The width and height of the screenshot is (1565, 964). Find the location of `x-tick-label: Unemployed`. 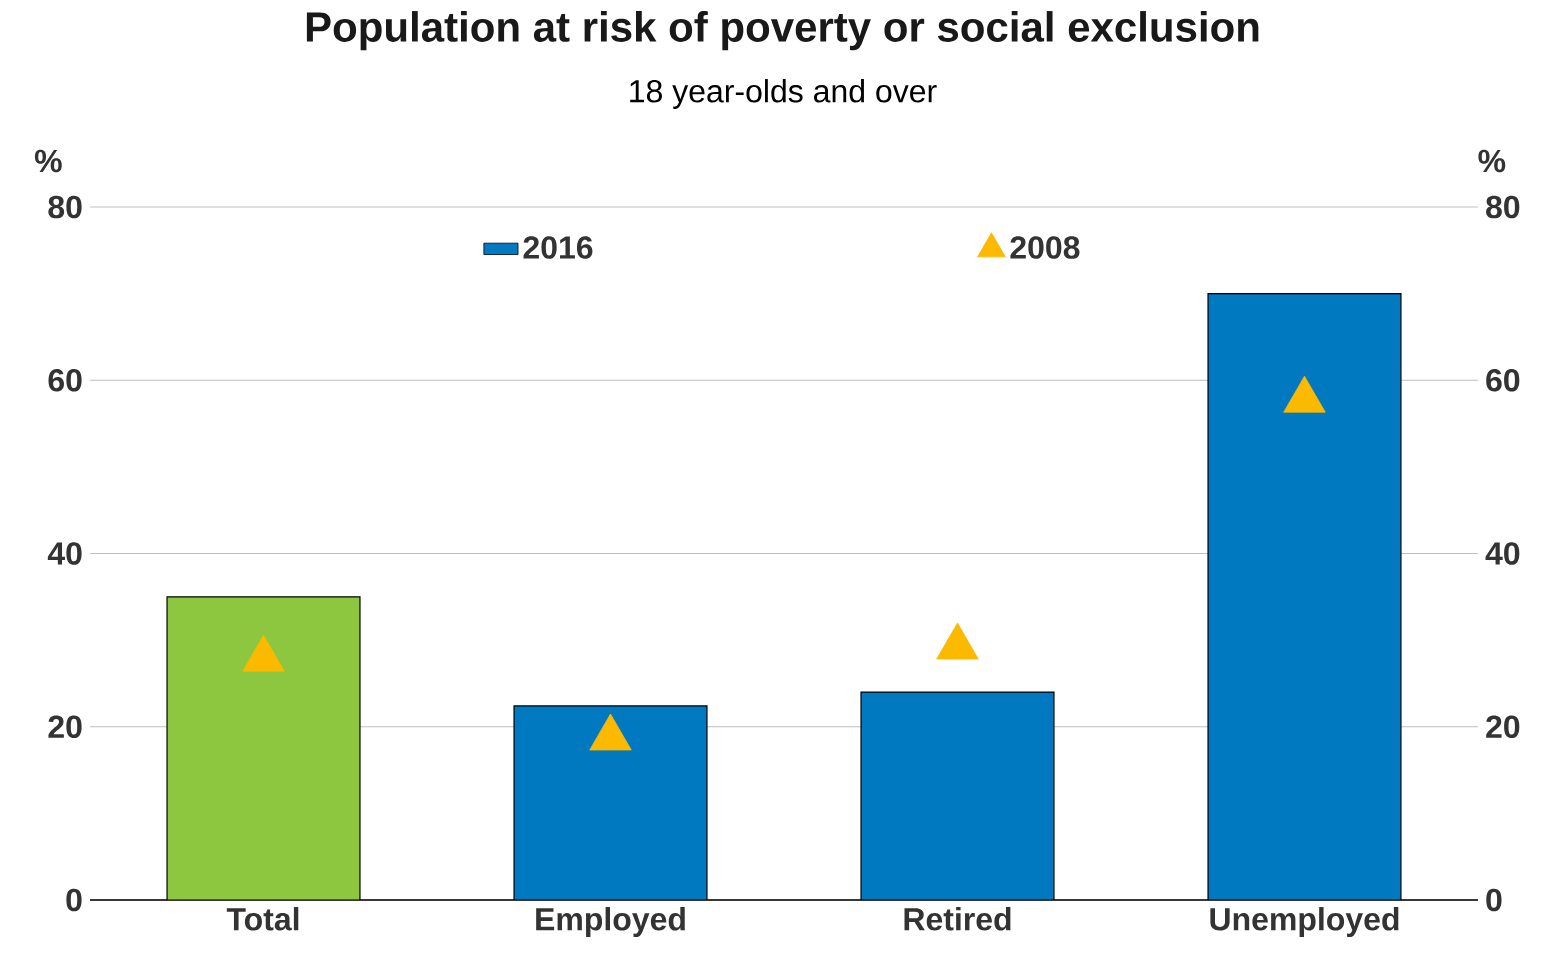

x-tick-label: Unemployed is located at coordinates (1304, 922).